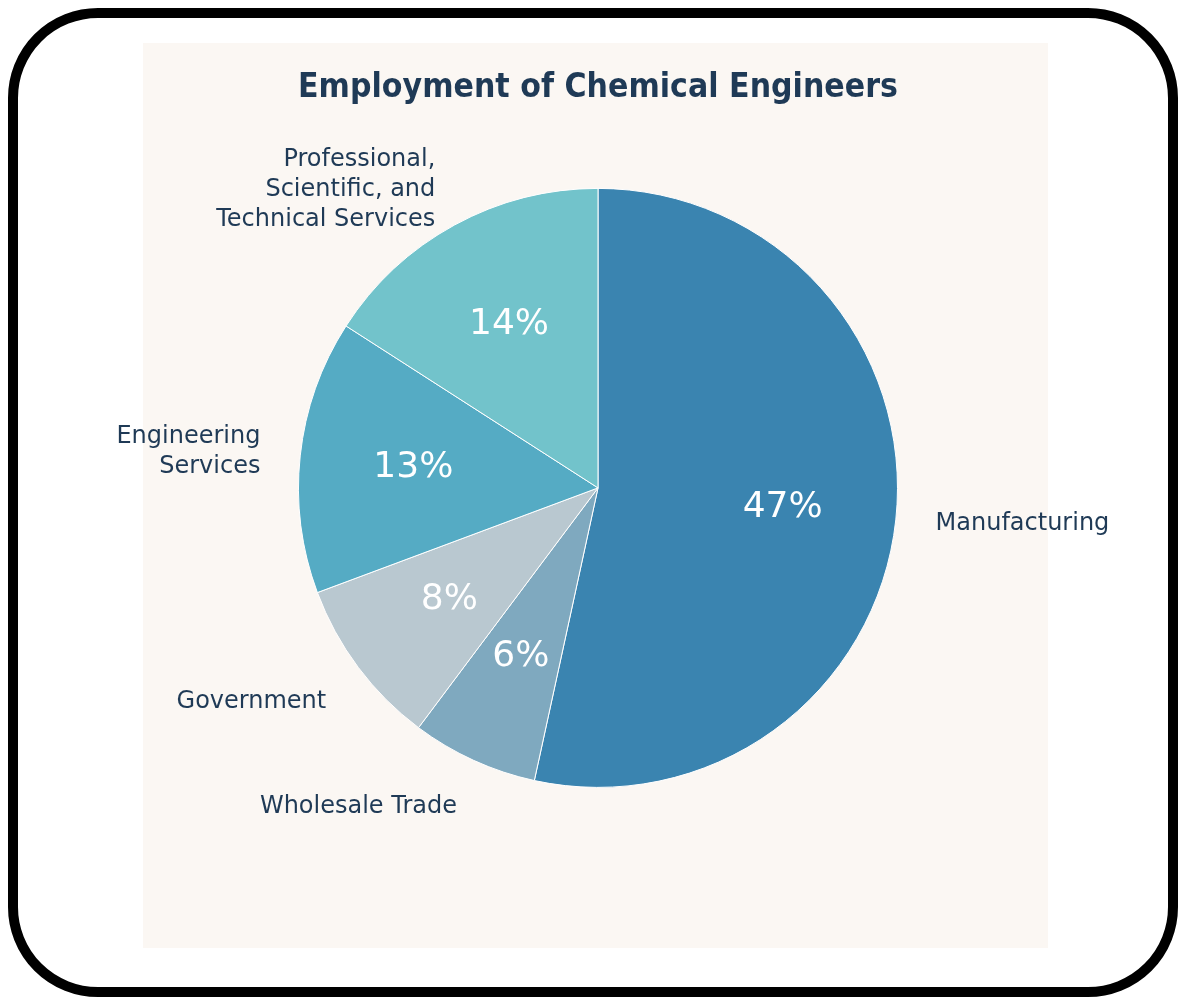 This screenshot has height=1005, width=1186. What do you see at coordinates (782, 505) in the screenshot?
I see `data-label: 47%` at bounding box center [782, 505].